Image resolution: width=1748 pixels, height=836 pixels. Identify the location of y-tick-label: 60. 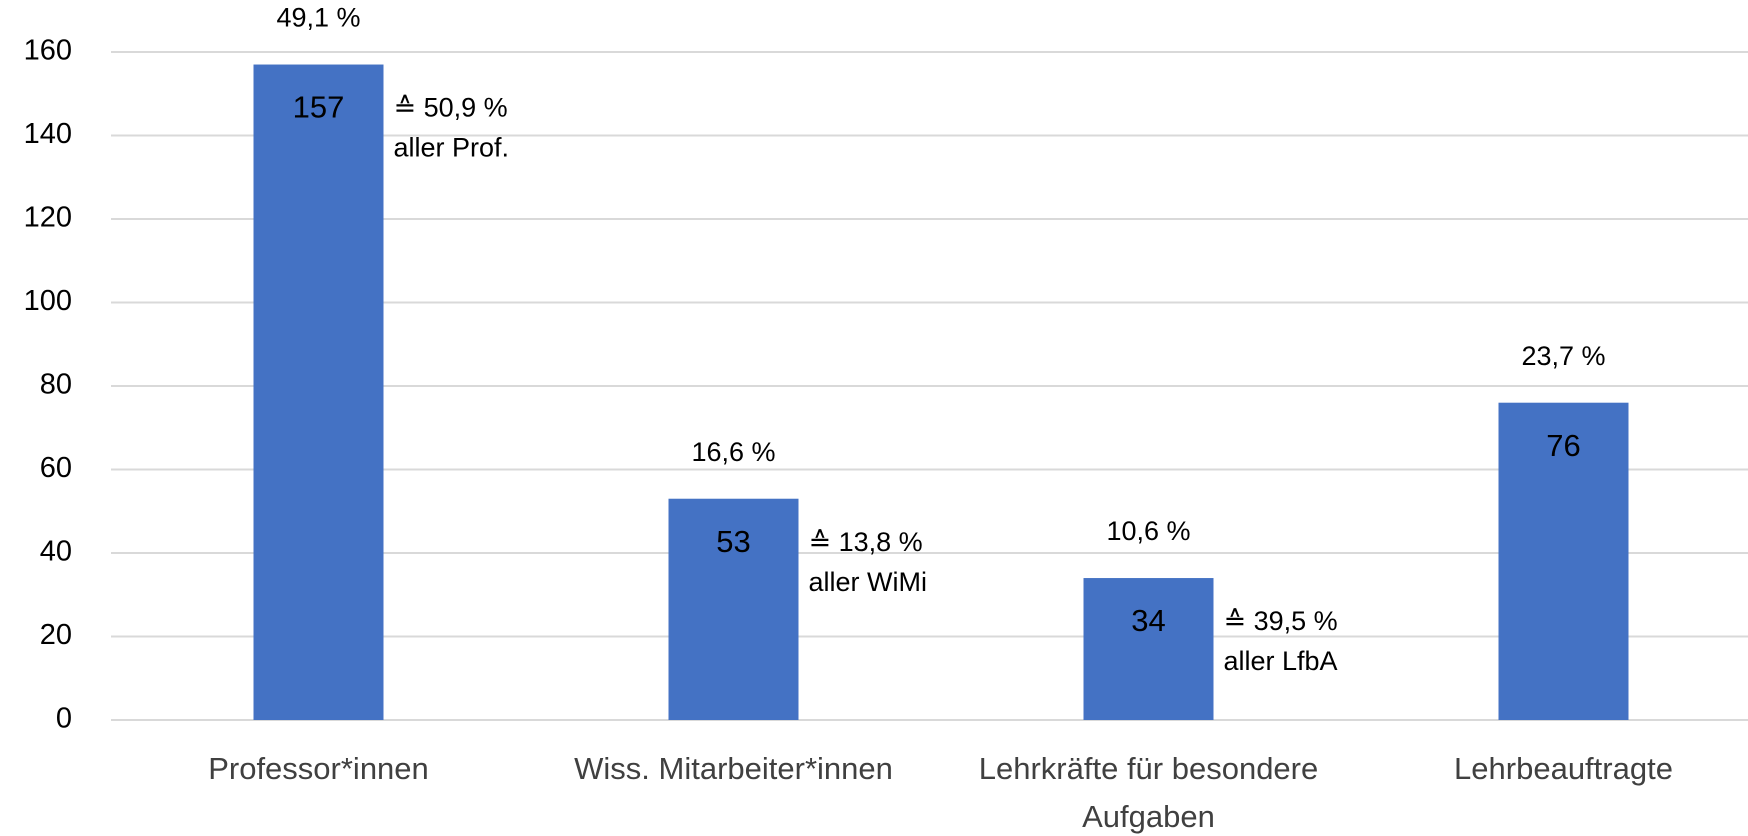
(56, 468).